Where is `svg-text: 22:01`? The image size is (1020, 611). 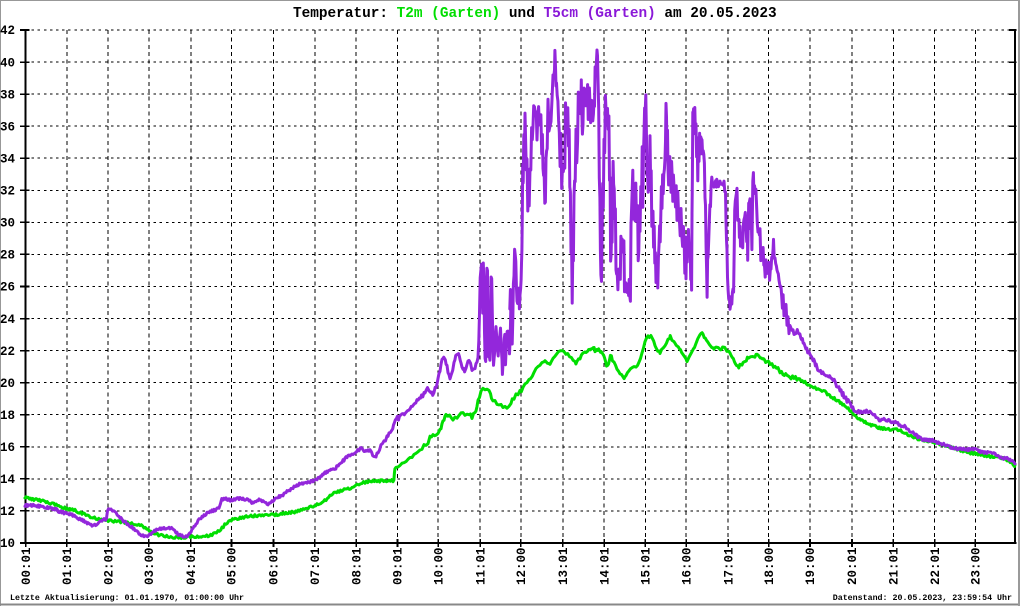 svg-text: 22:01 is located at coordinates (936, 566).